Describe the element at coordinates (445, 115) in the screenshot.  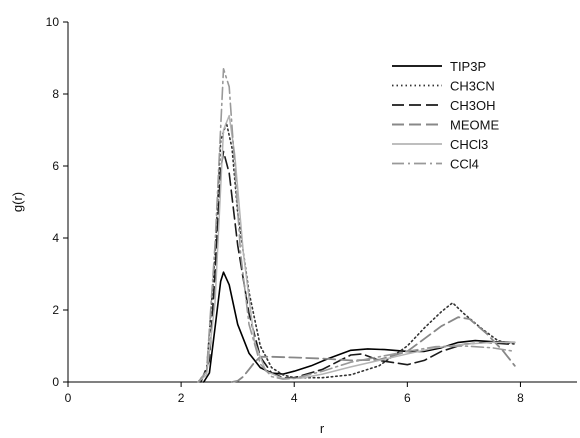
I see `legend-layer: TIP3P CH3CN CH3OH MEOME CHCl3 CCl4` at that location.